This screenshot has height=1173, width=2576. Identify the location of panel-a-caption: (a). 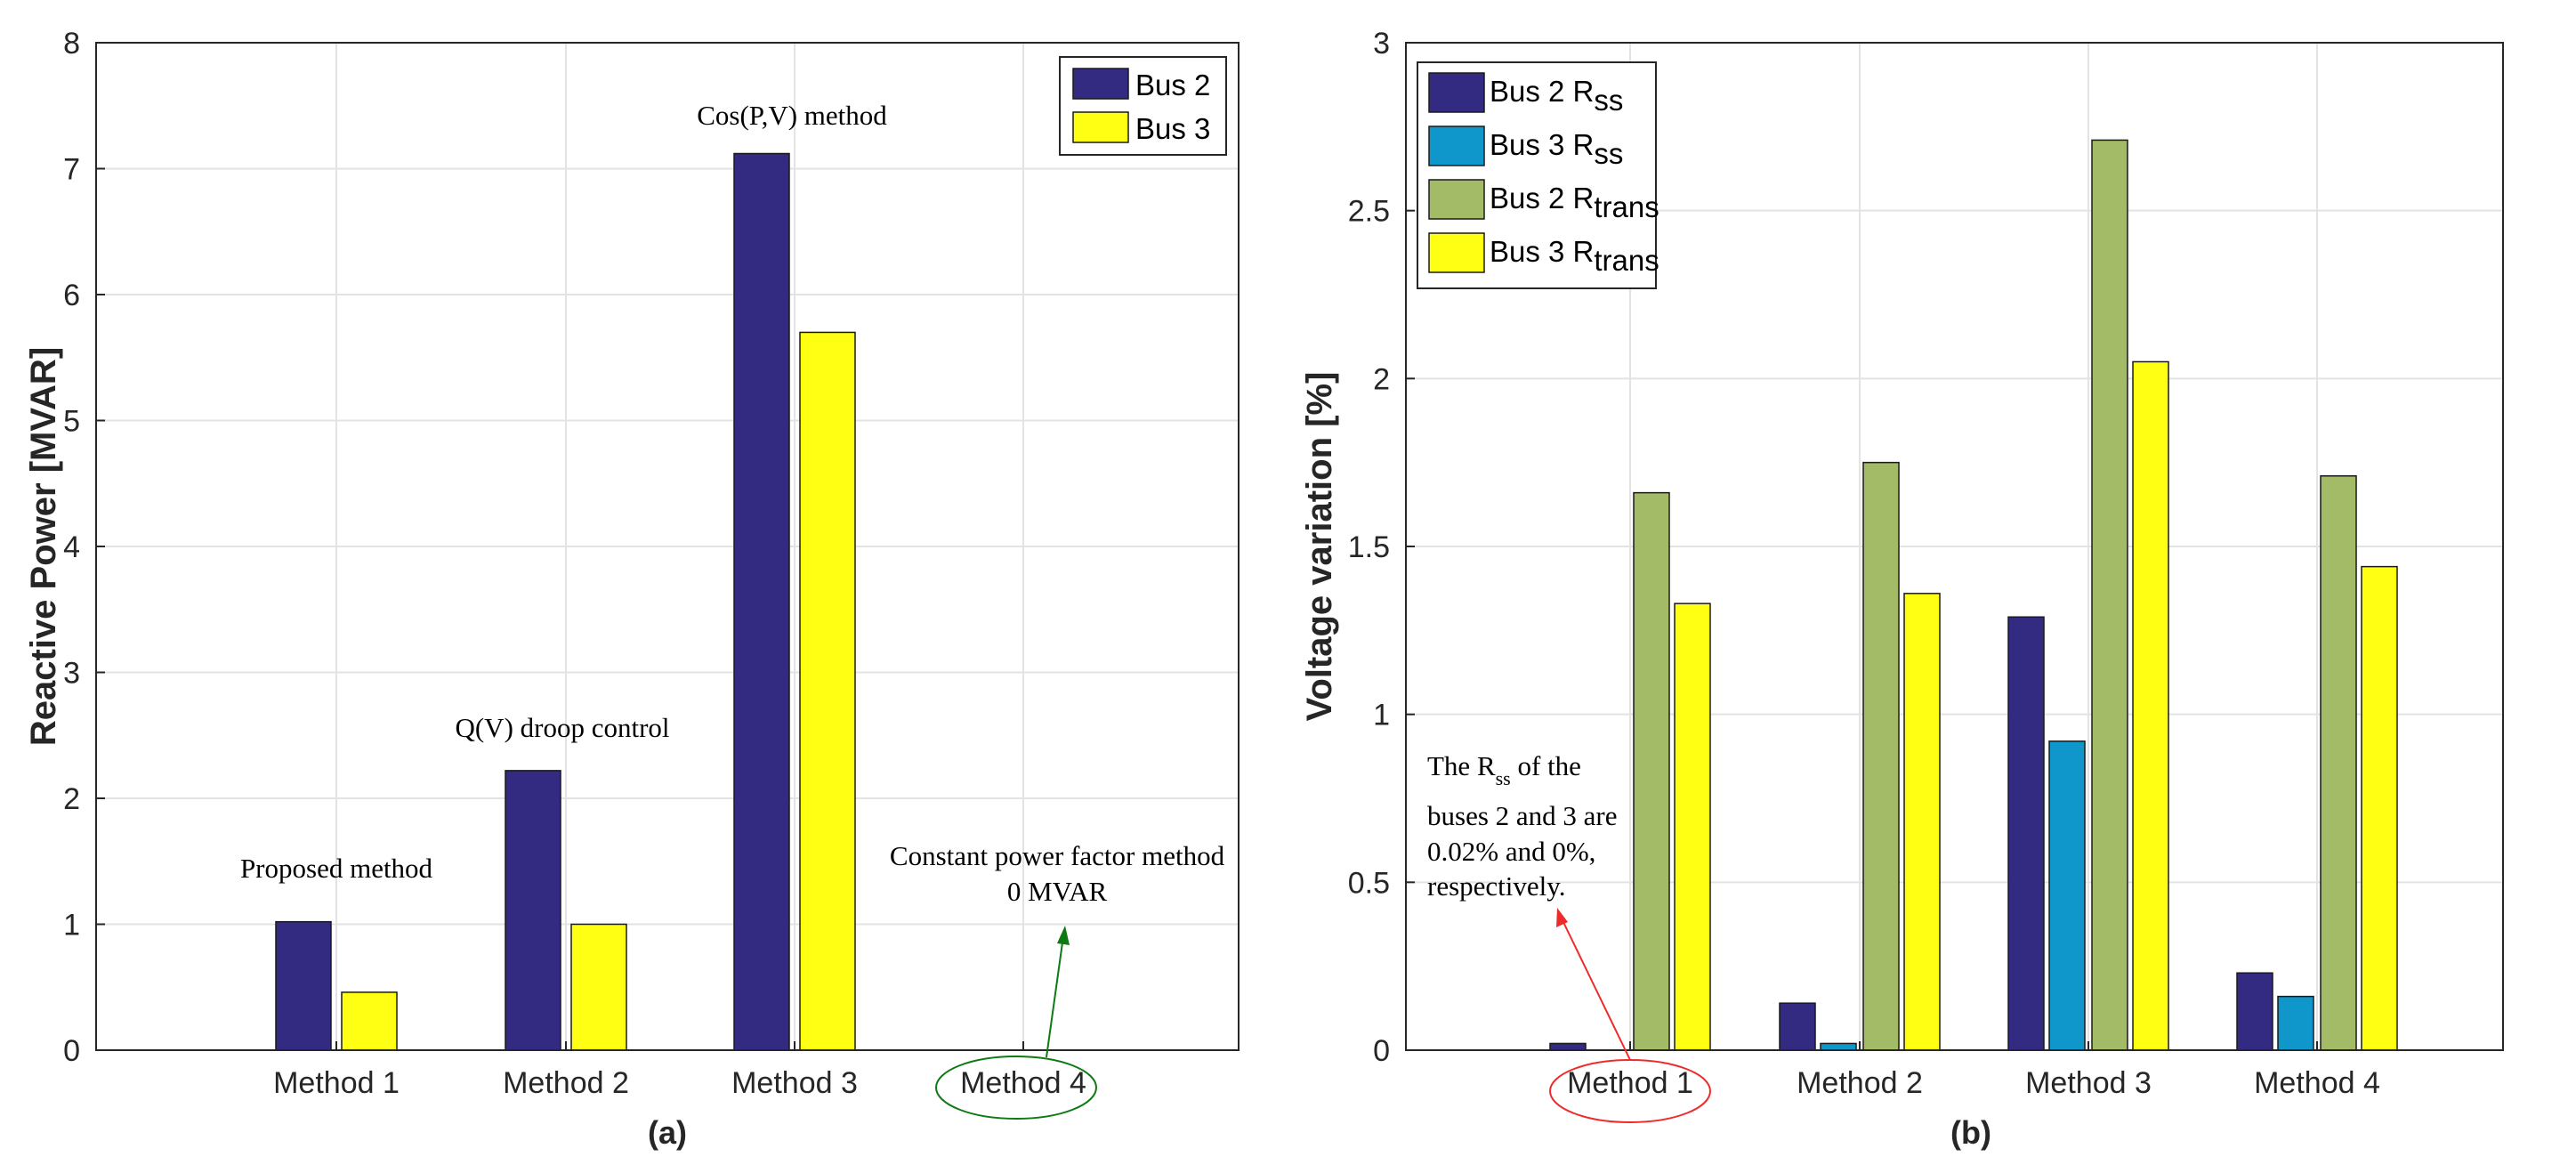
(667, 1132).